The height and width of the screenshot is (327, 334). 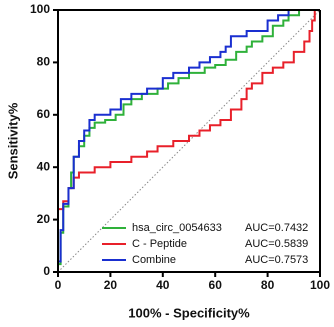 What do you see at coordinates (177, 228) in the screenshot?
I see `legend-label: hsa_circ_0054633` at bounding box center [177, 228].